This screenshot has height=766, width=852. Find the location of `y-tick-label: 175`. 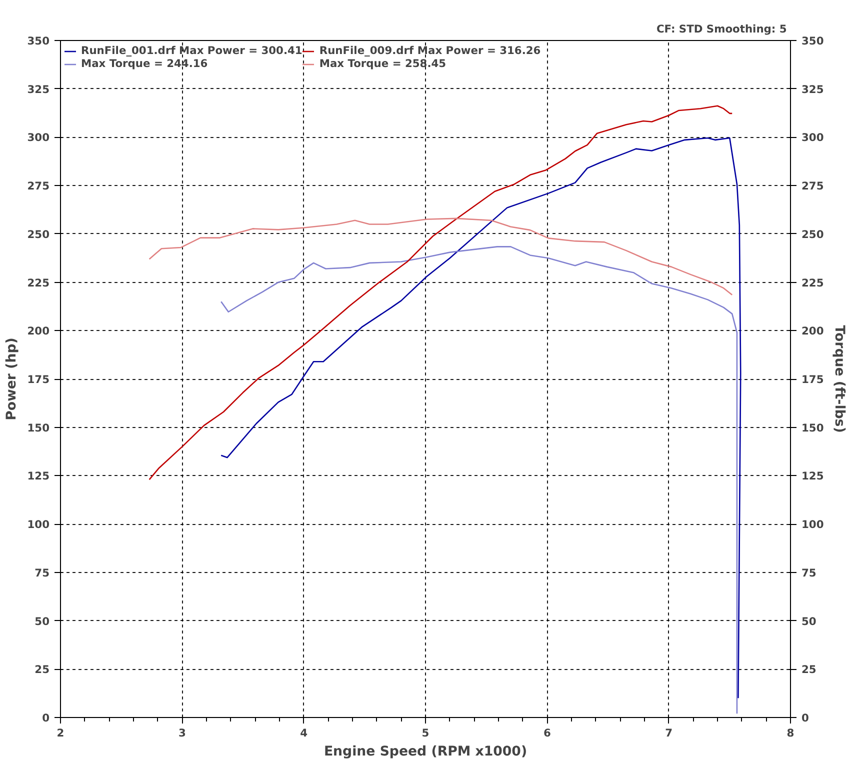

y-tick-label: 175 is located at coordinates (38, 379).